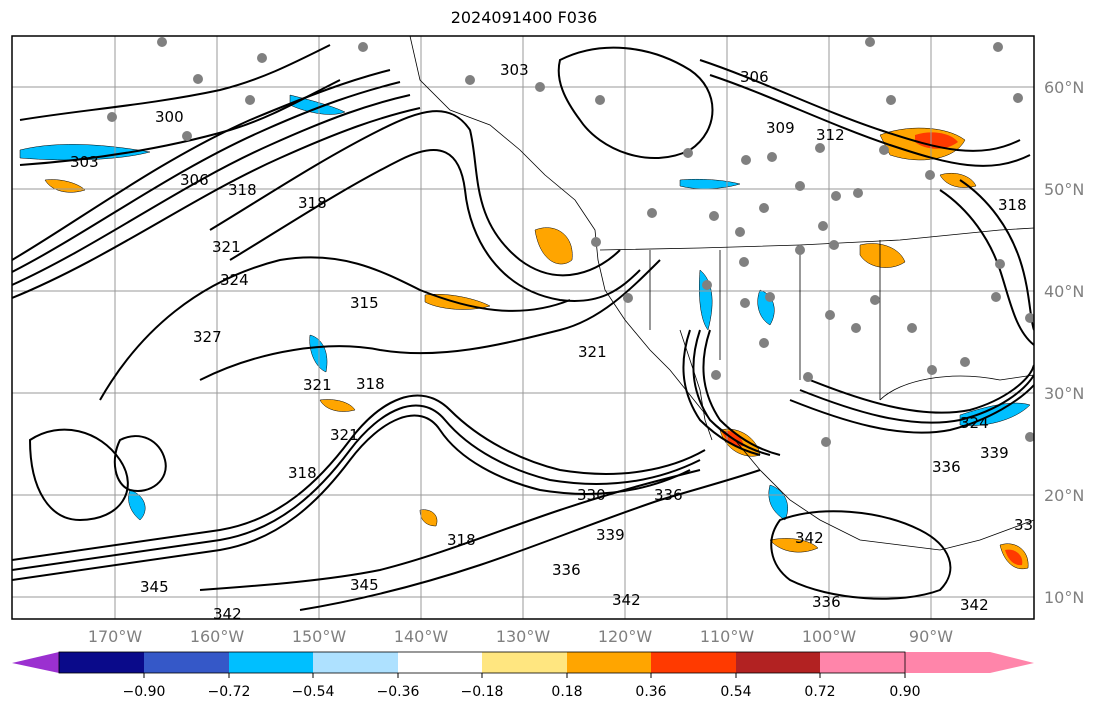 This screenshot has height=712, width=1105. Describe the element at coordinates (830, 135) in the screenshot. I see `contour-label: 312` at that location.